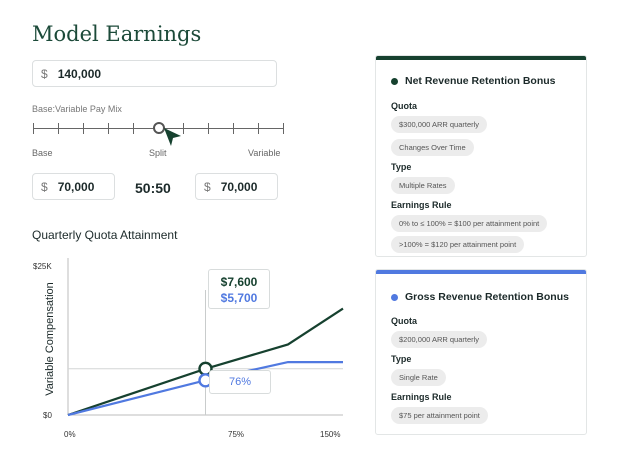 This screenshot has width=620, height=470. I want to click on green-dot-icon, so click(394, 81).